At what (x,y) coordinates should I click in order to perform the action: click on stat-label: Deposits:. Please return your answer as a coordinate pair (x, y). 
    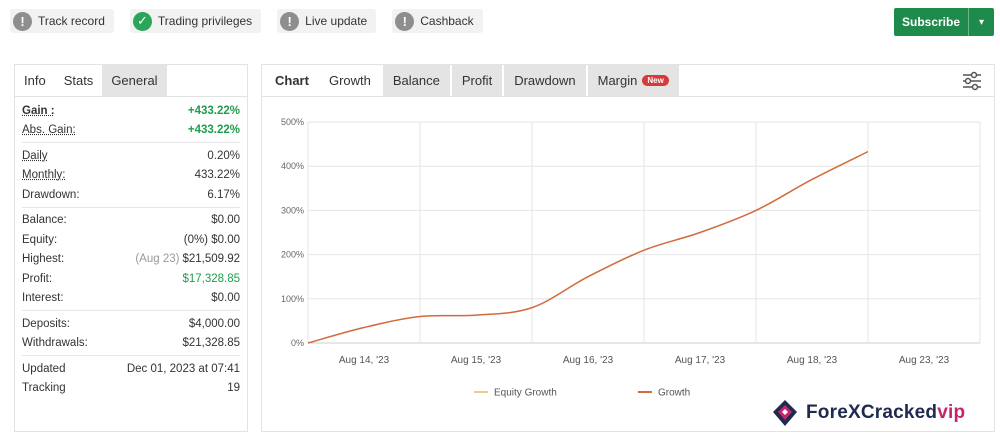
    Looking at the image, I should click on (46, 323).